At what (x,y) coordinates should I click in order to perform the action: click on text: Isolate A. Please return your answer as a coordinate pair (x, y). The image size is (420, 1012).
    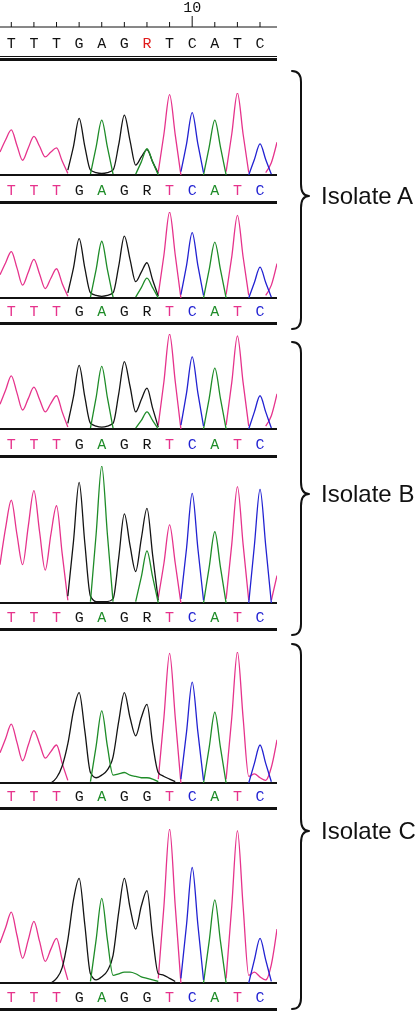
    Looking at the image, I should click on (367, 196).